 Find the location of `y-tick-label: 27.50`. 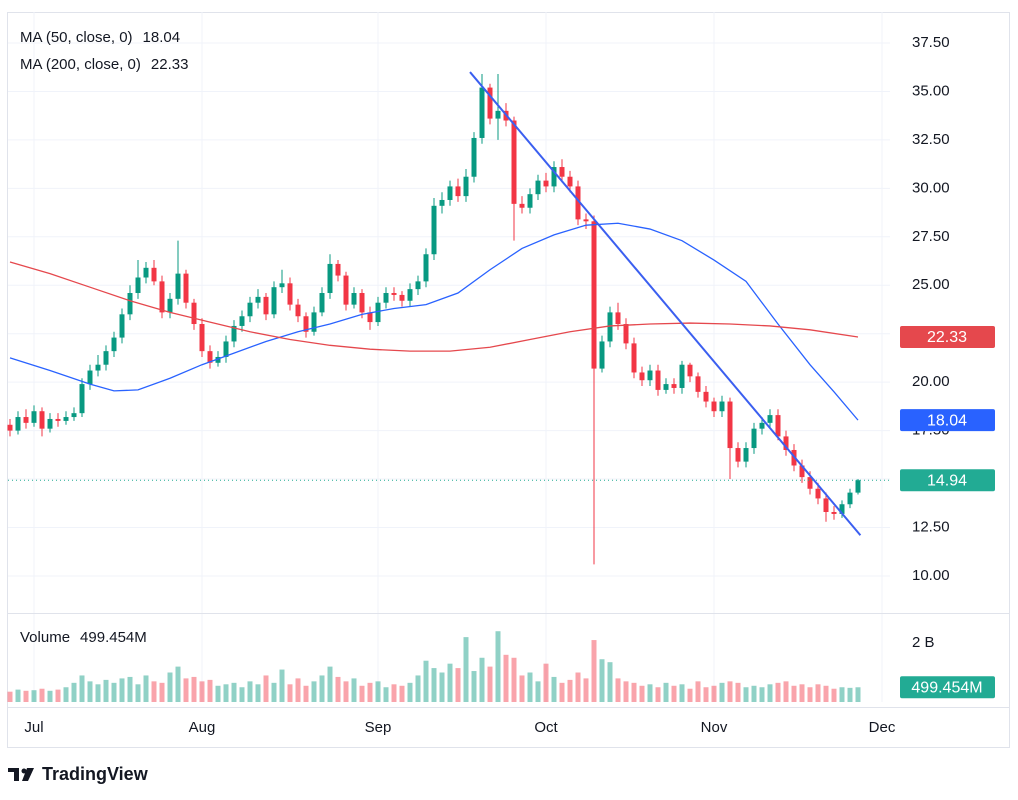

y-tick-label: 27.50 is located at coordinates (931, 236).